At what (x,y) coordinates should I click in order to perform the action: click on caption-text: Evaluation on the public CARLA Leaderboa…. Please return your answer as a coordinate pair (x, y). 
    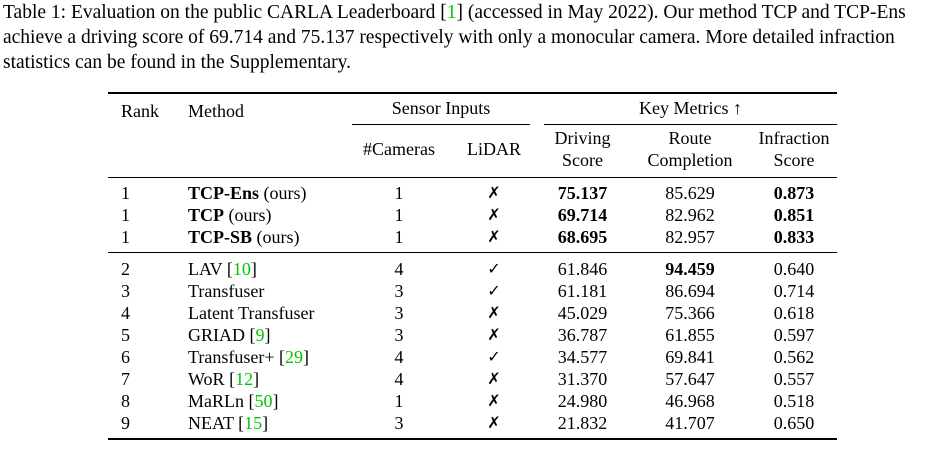
    Looking at the image, I should click on (256, 12).